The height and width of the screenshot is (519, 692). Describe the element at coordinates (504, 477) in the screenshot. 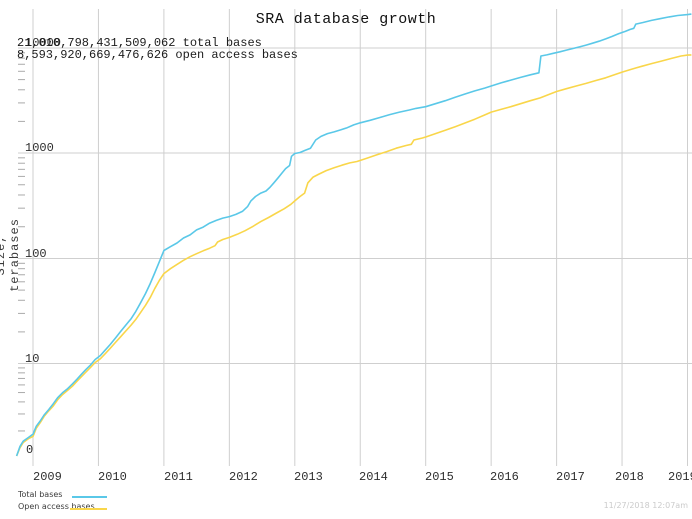

I see `x-tick-label-2016: 2016` at that location.